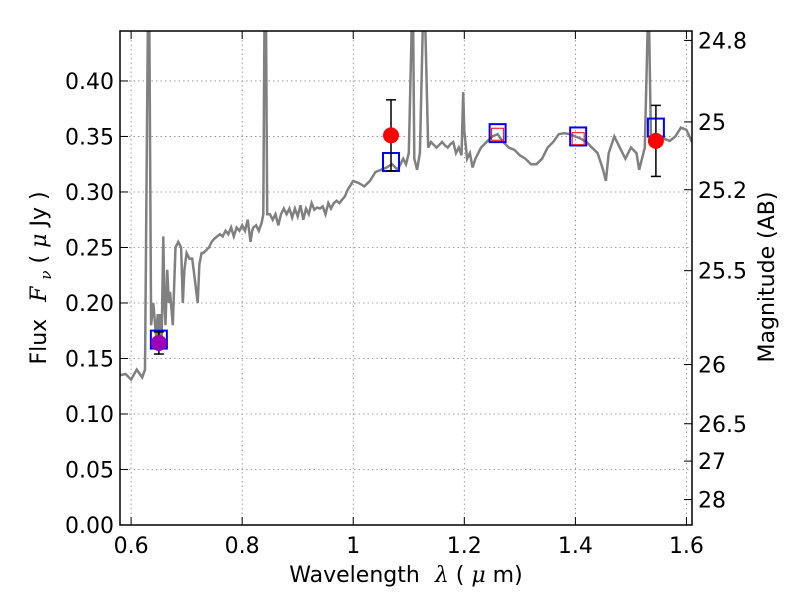  What do you see at coordinates (712, 366) in the screenshot?
I see `y2-tick-label: 26` at bounding box center [712, 366].